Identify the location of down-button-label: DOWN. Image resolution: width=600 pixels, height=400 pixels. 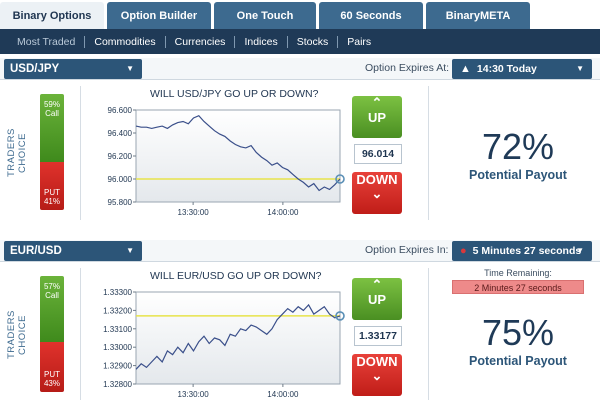
(377, 361).